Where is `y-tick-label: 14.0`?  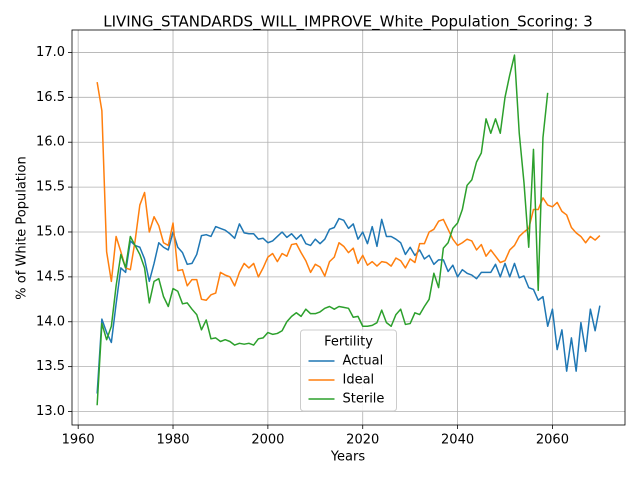
y-tick-label: 14.0 is located at coordinates (50, 321).